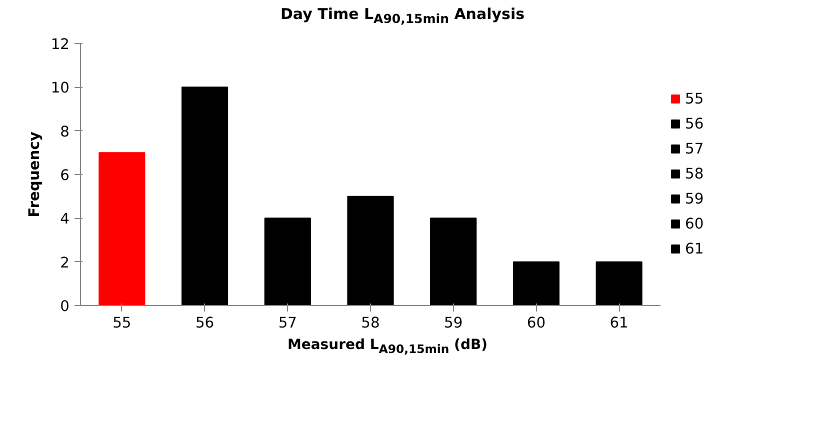 The image size is (815, 432). I want to click on legend-label: 58, so click(695, 173).